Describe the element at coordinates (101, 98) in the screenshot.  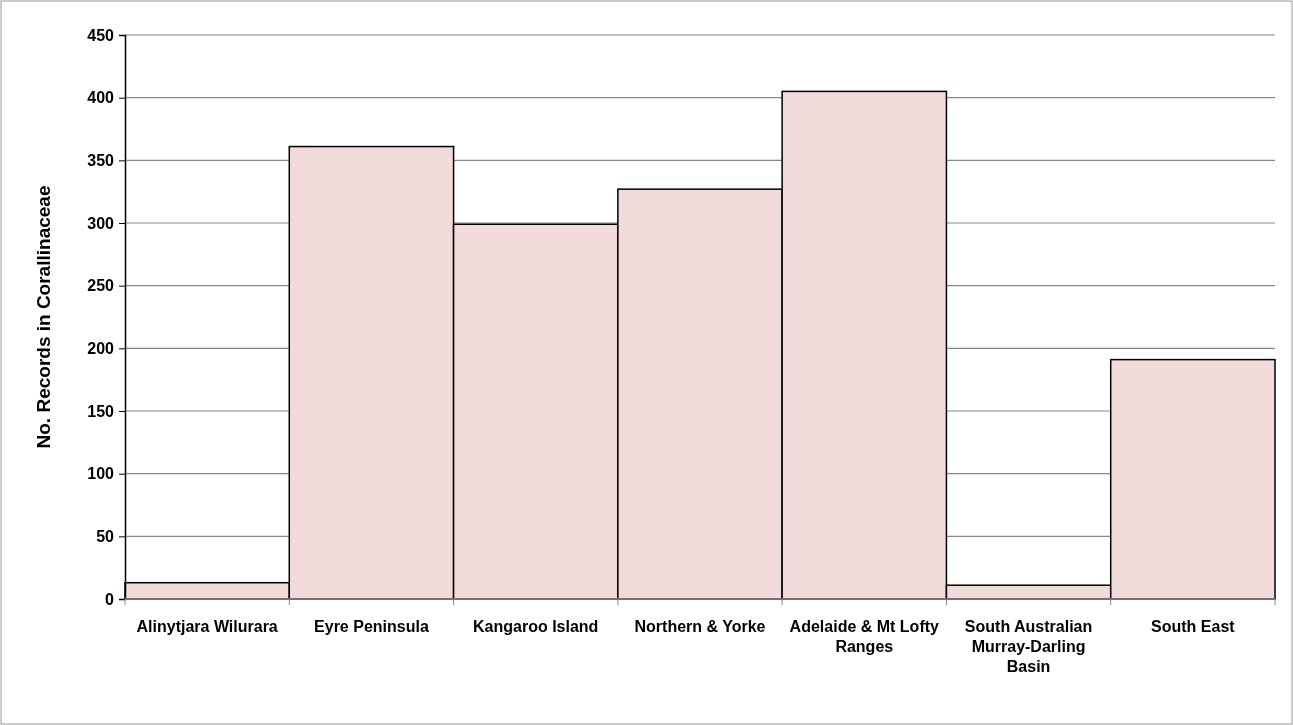
I see `y-tick-label: 400` at that location.